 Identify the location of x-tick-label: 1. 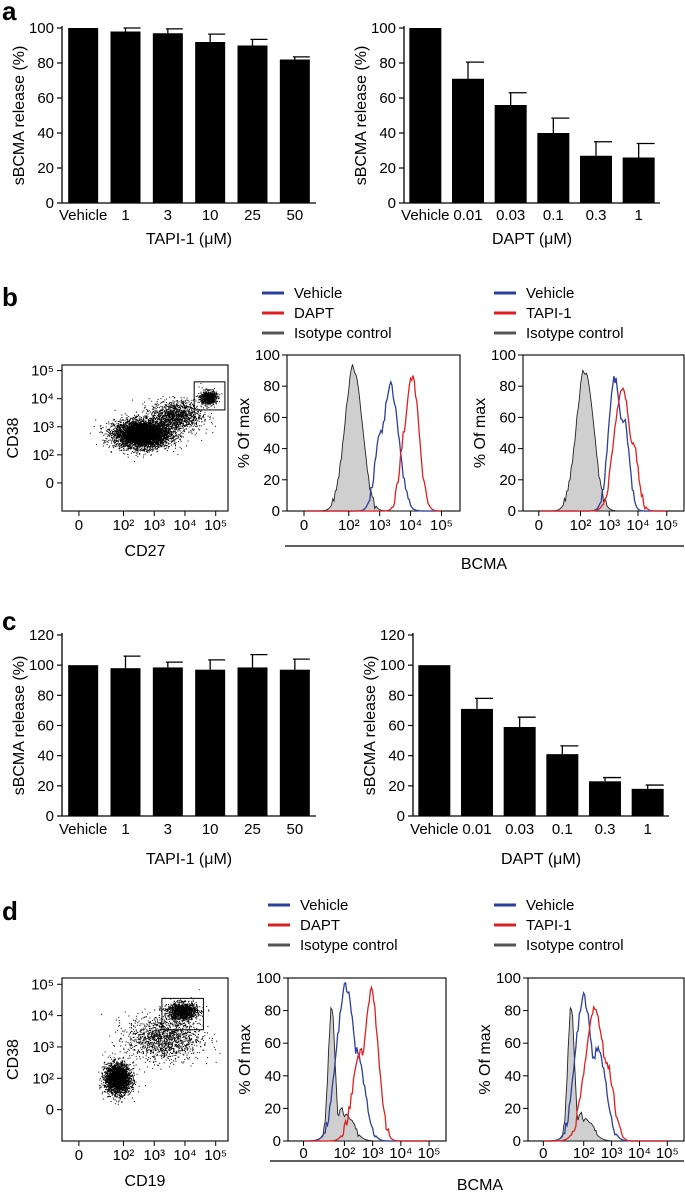
(638, 215).